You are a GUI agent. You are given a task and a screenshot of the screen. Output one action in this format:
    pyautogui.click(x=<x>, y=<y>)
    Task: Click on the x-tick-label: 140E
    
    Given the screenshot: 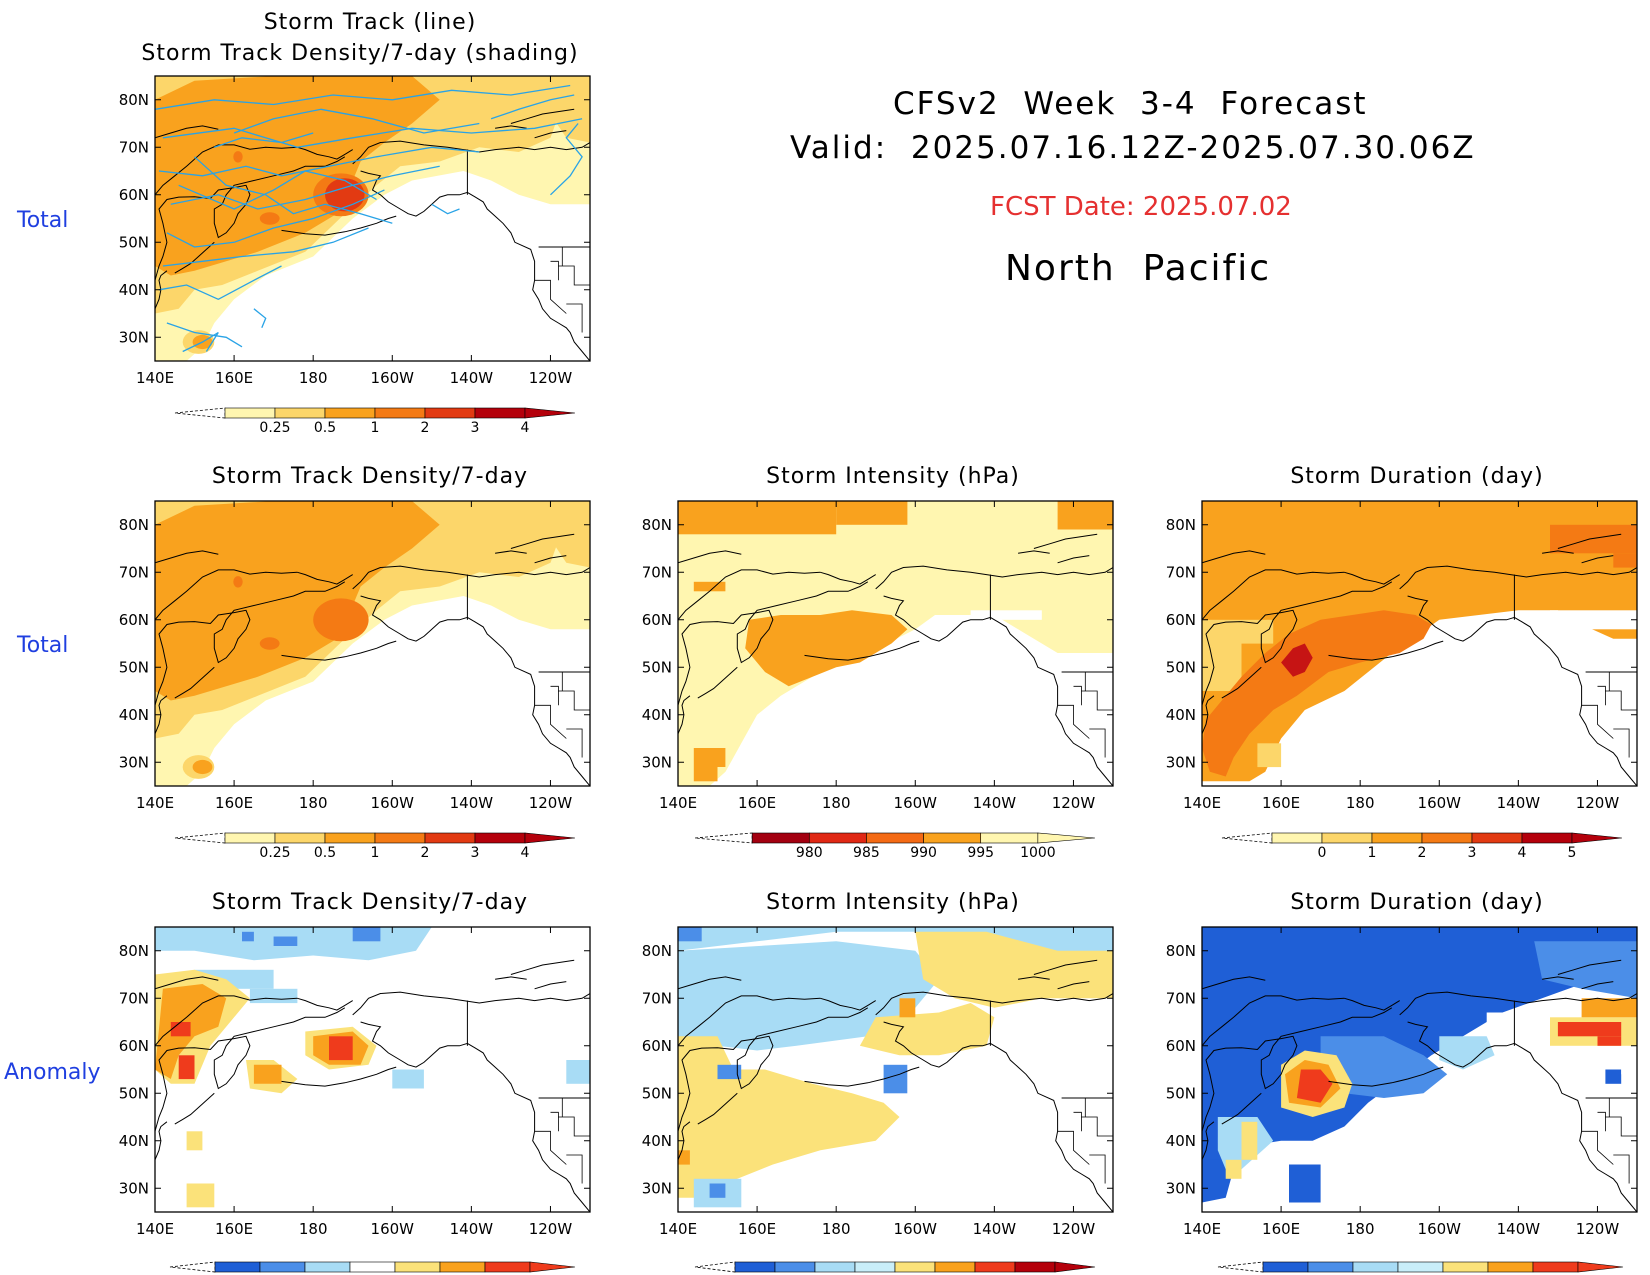 What is the action you would take?
    pyautogui.click(x=678, y=803)
    